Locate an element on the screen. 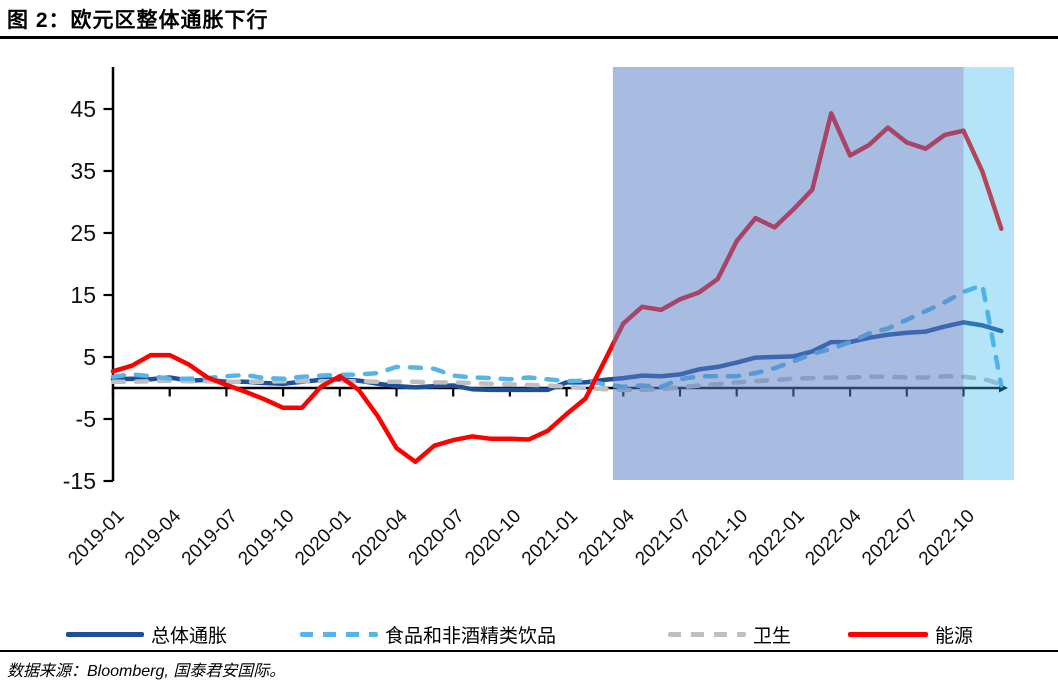 This screenshot has width=1058, height=682. y-tick-label: 25 is located at coordinates (83, 233).